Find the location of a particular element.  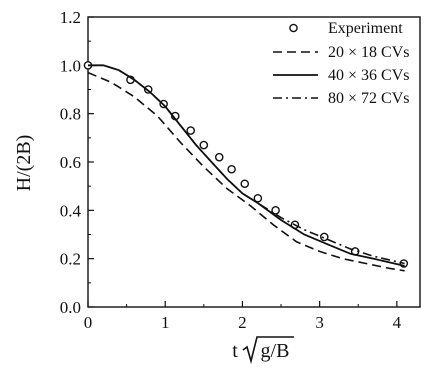

x-tick-label: 0 is located at coordinates (88, 322).